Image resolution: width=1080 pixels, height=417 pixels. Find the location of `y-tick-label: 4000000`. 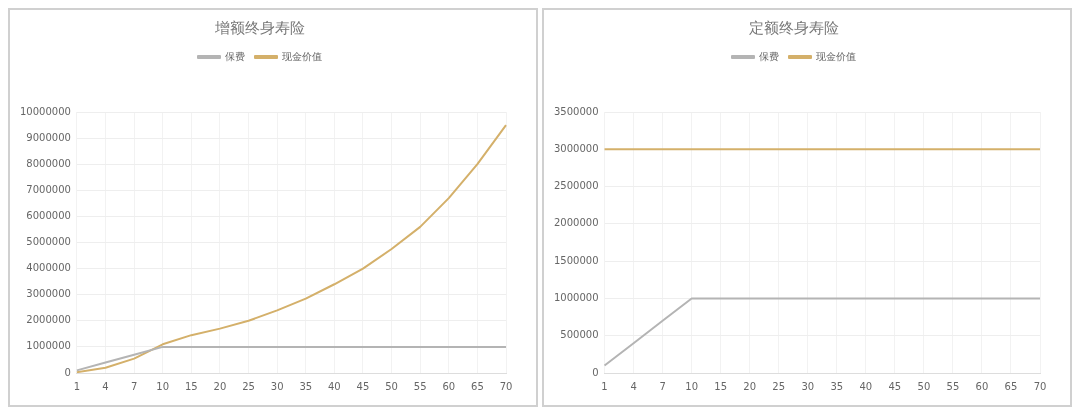

y-tick-label: 4000000 is located at coordinates (48, 268).